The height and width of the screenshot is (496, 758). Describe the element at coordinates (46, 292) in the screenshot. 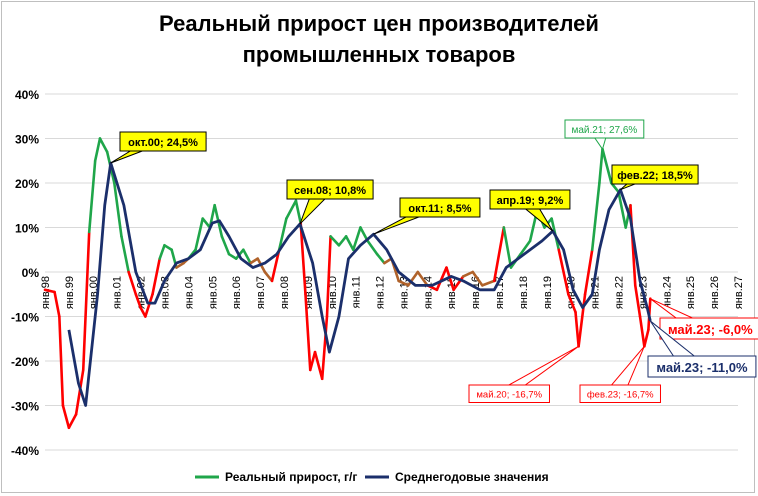

I see `x-tick-label: янв.98` at that location.